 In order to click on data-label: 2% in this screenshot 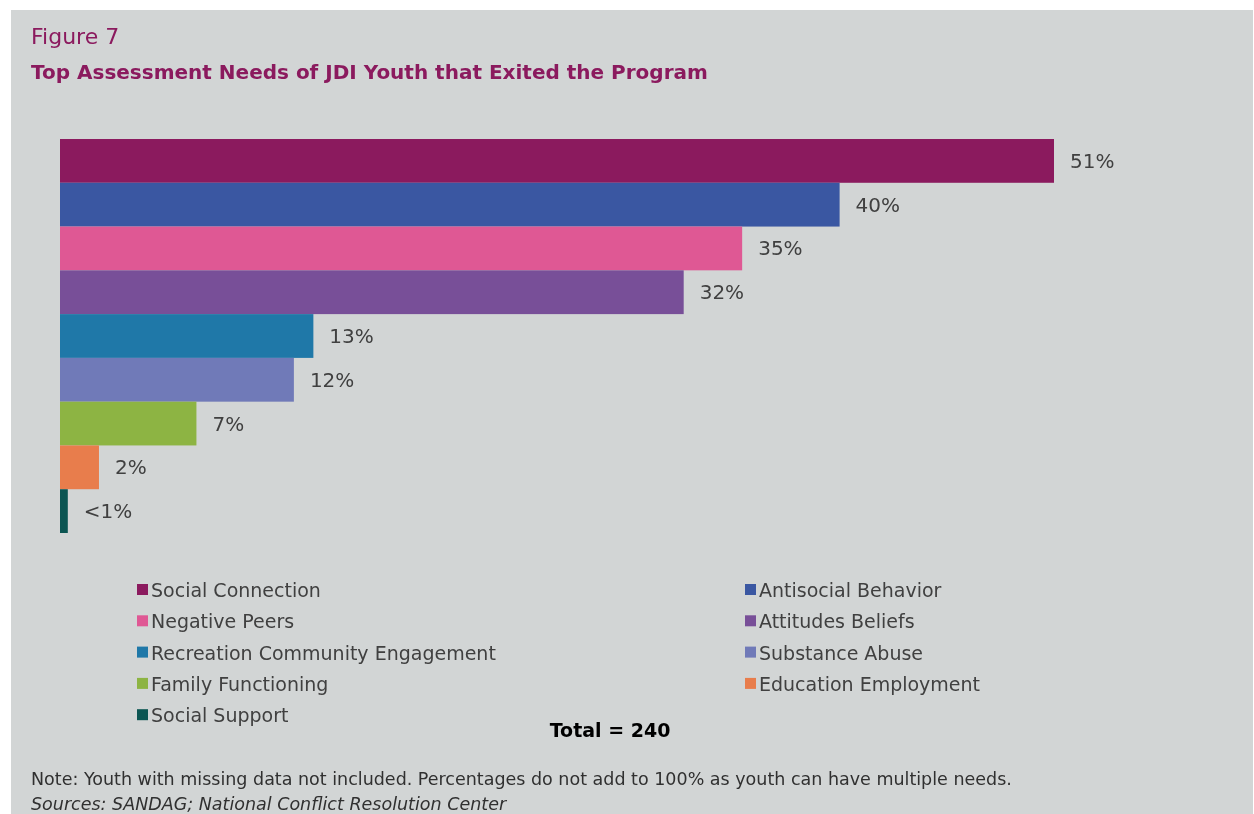, I will do `click(130, 467)`.